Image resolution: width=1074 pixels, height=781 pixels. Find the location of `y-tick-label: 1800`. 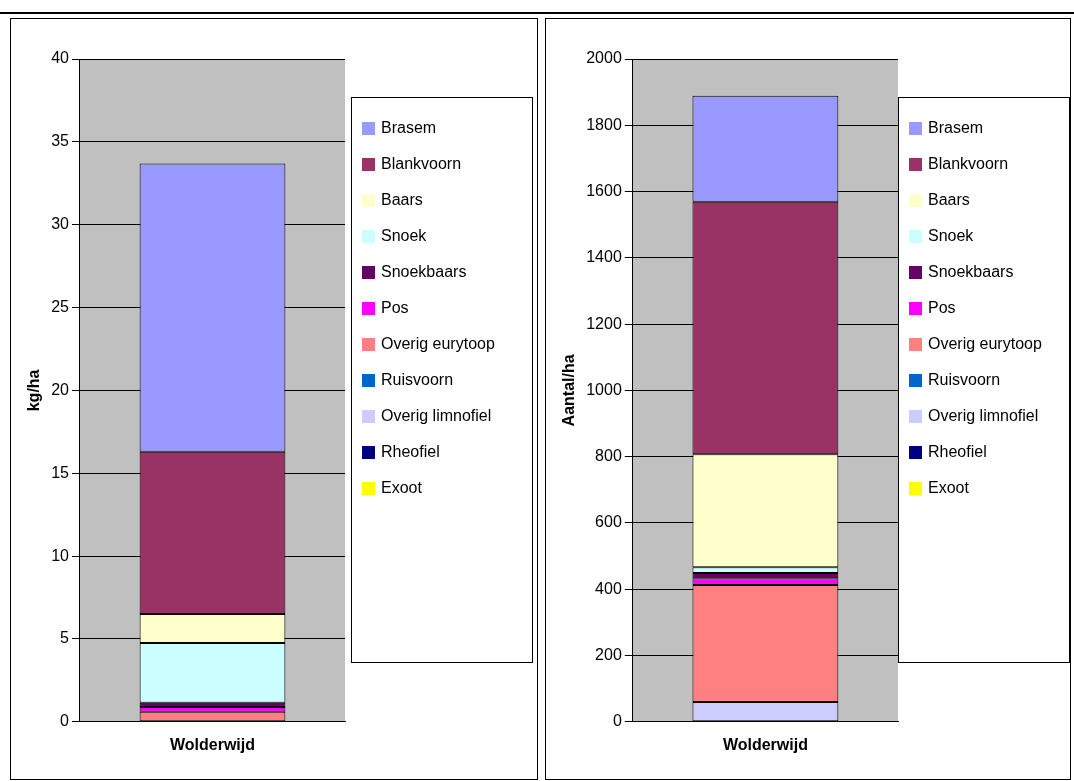

y-tick-label: 1800 is located at coordinates (604, 124).